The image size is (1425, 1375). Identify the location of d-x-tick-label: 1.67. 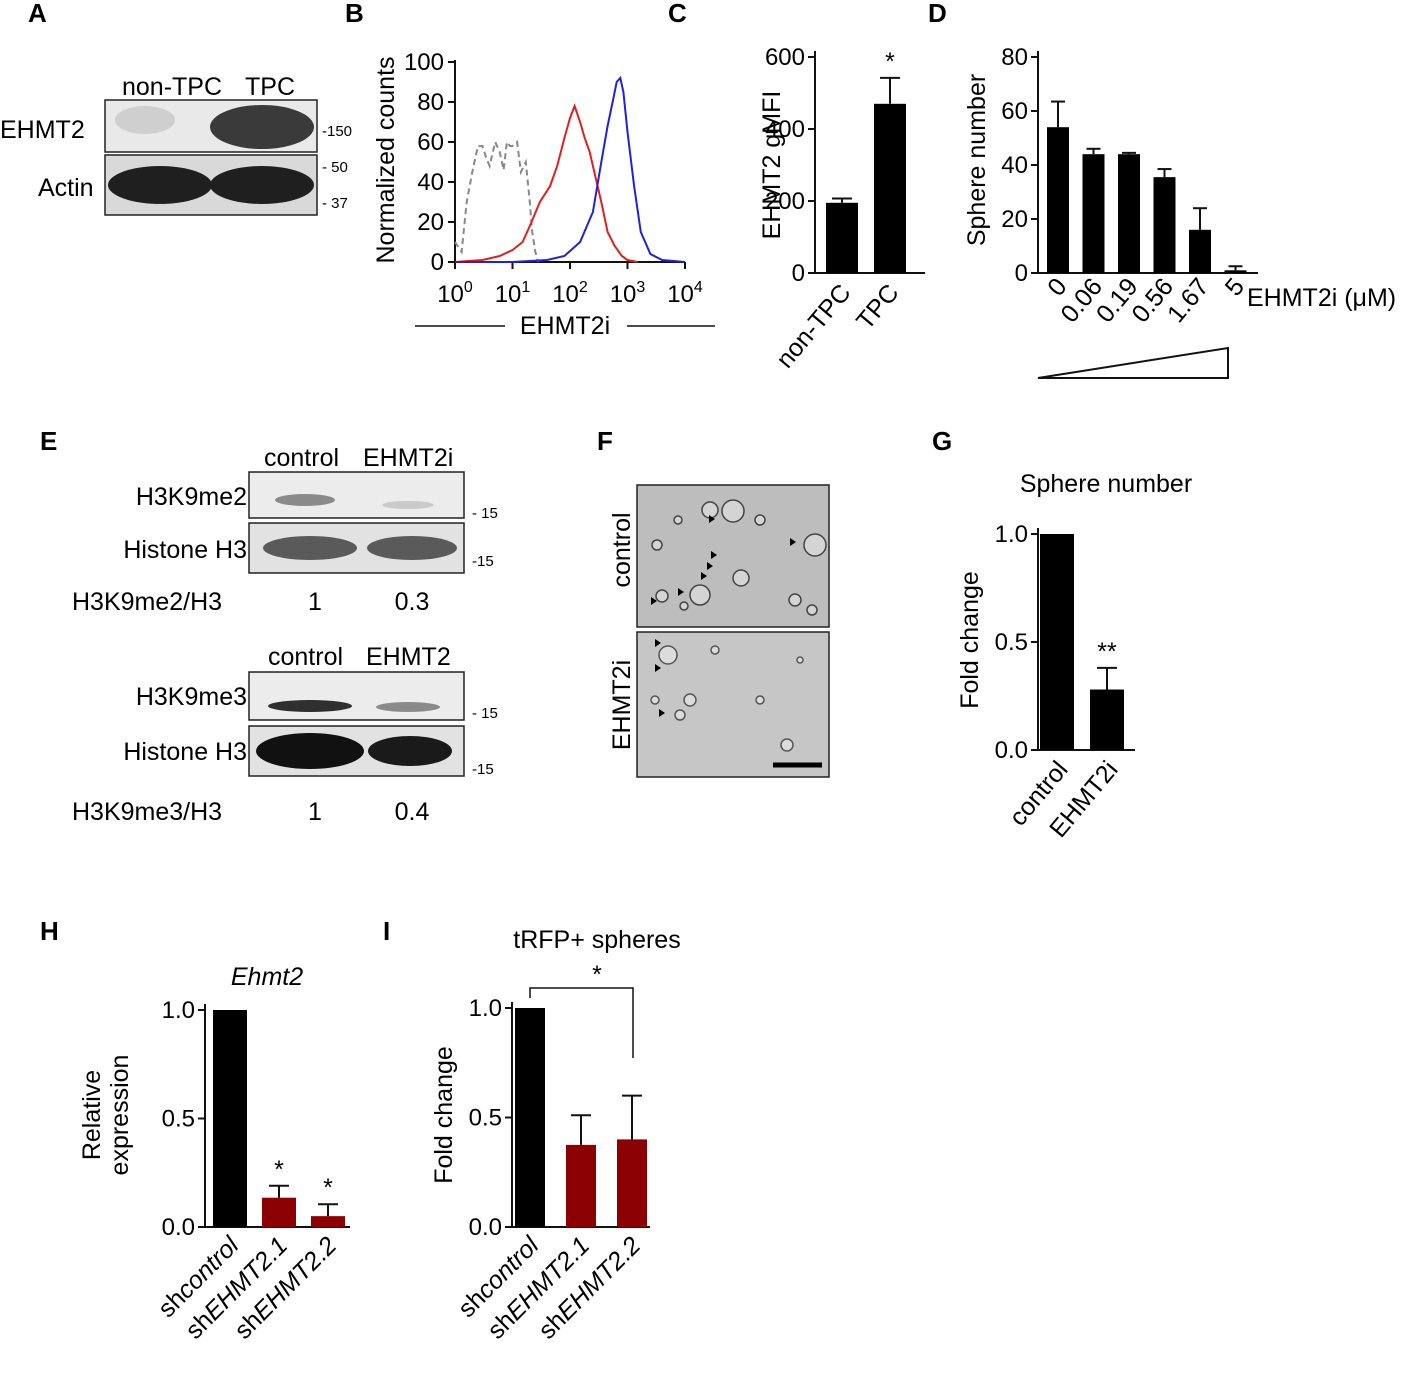
(1188, 300).